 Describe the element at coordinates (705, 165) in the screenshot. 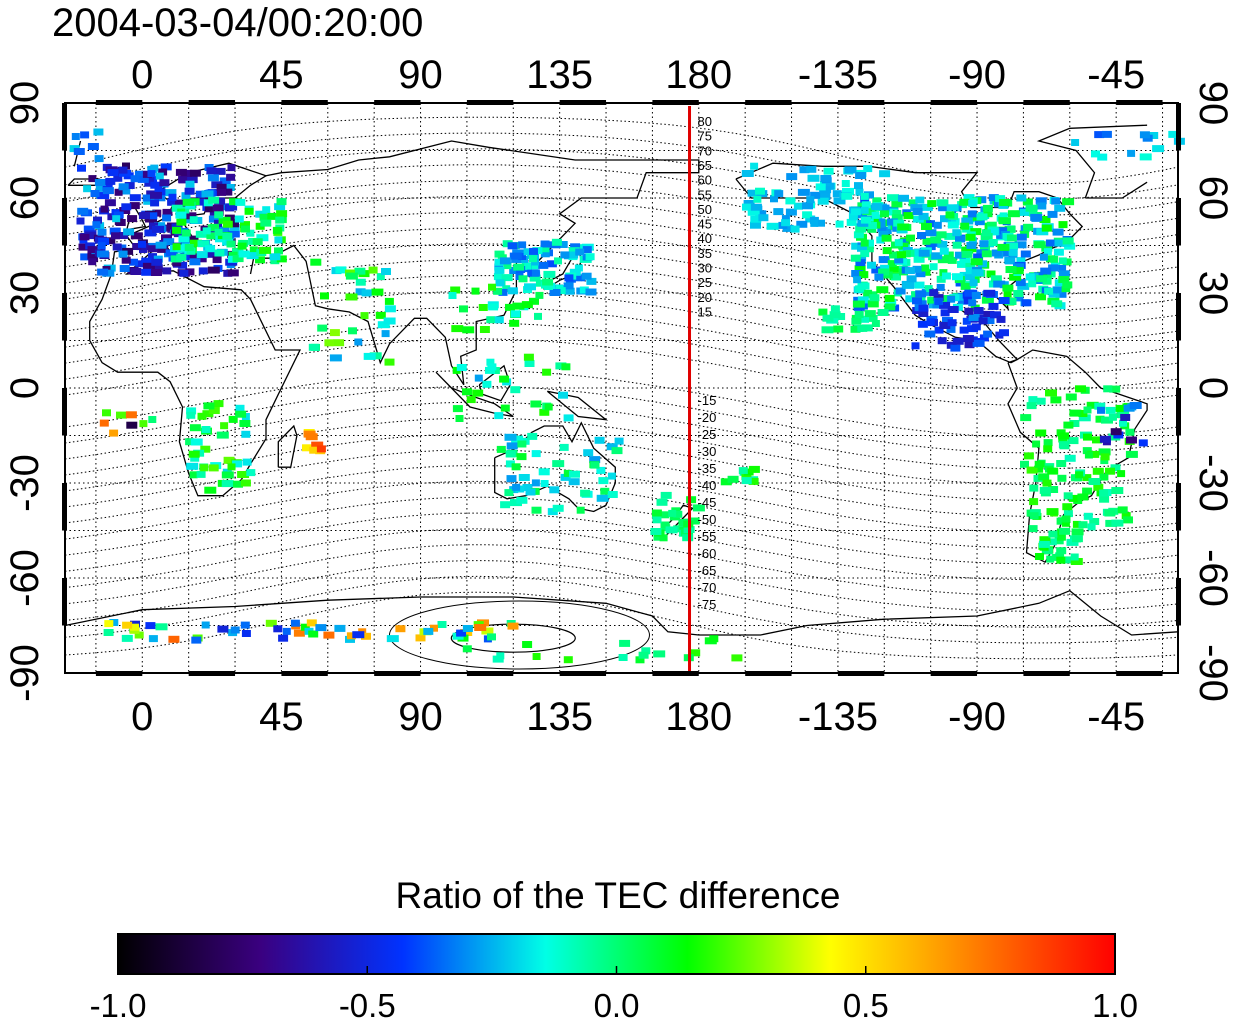

I see `terminator-label: 65` at that location.